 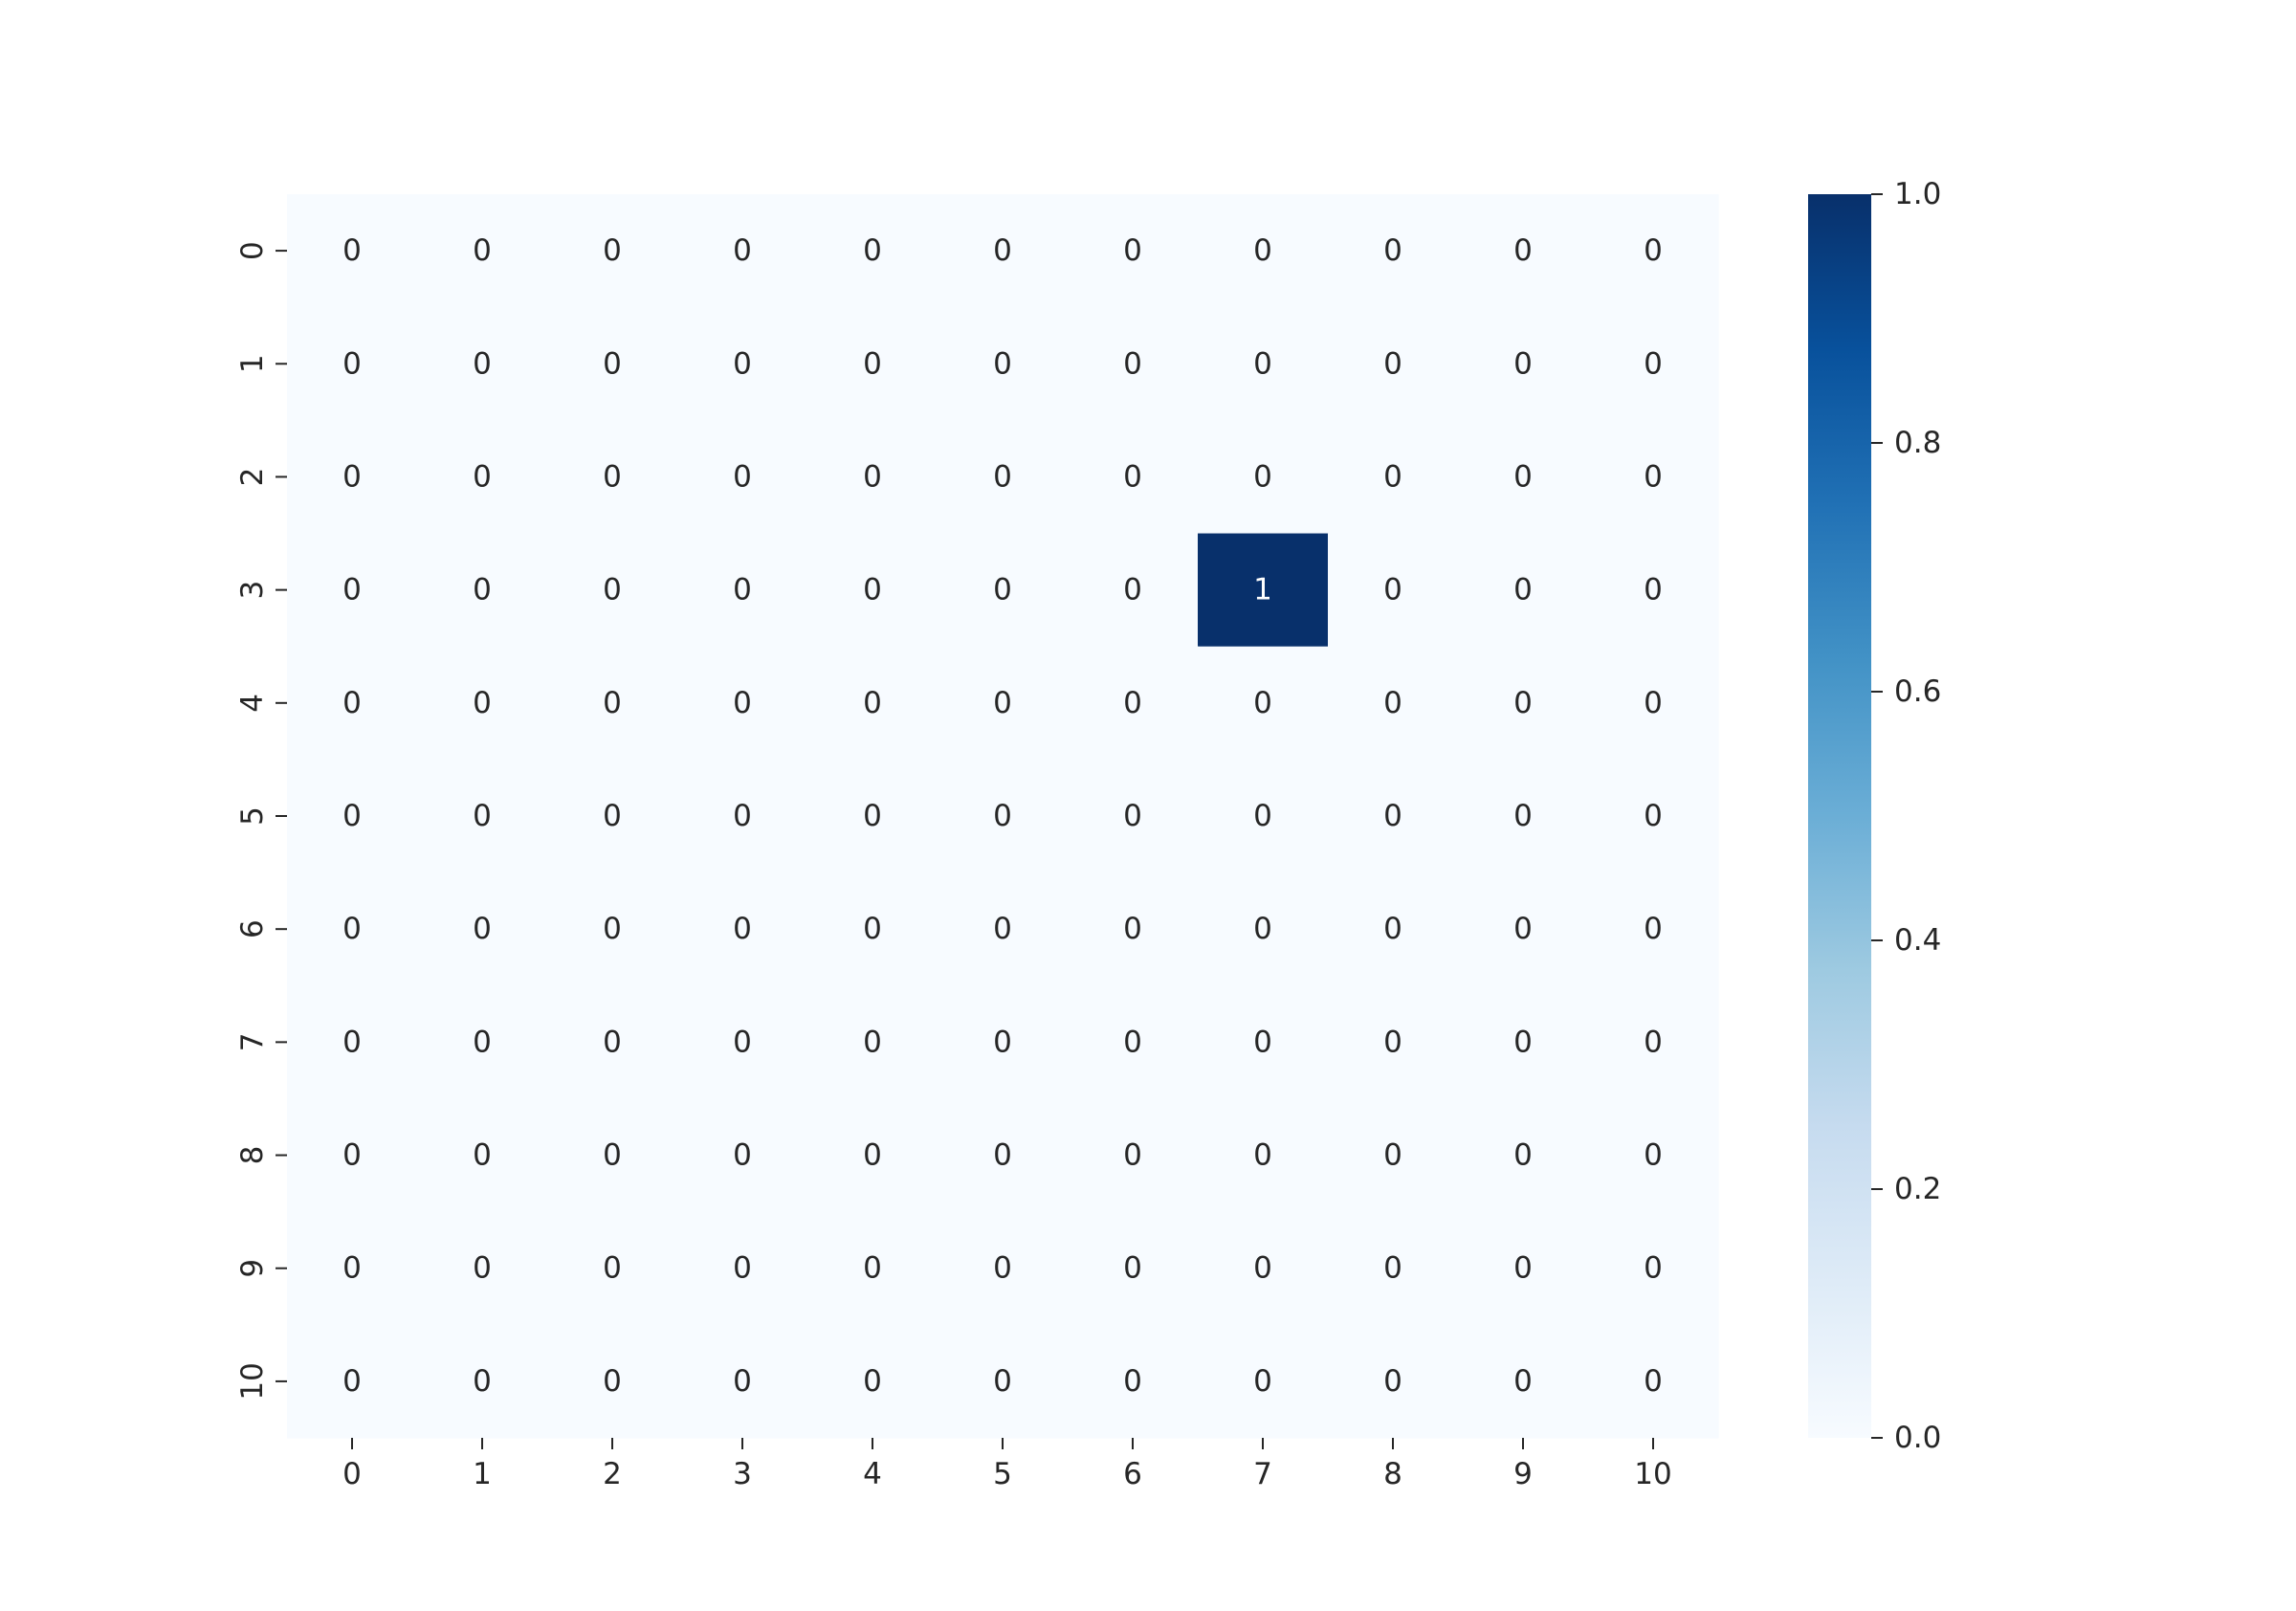 I want to click on y-tick-label: 4, so click(x=252, y=704).